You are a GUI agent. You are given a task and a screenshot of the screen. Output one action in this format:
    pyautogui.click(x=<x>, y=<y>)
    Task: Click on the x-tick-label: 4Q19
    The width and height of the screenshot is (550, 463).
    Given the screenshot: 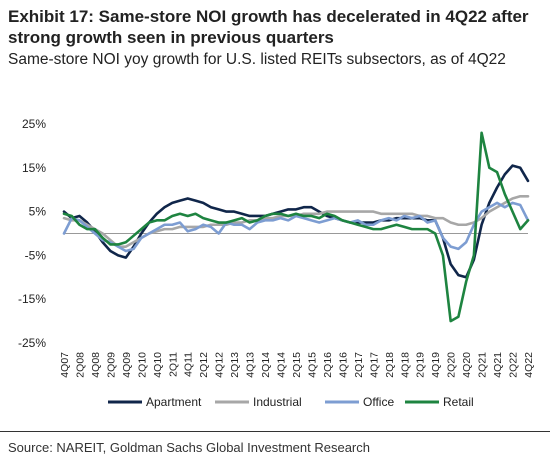 What is the action you would take?
    pyautogui.click(x=436, y=365)
    